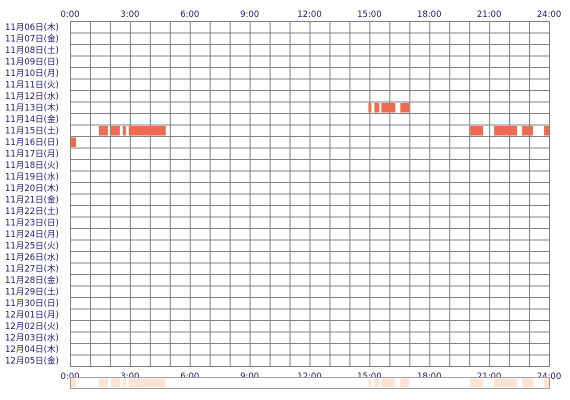 Image resolution: width=570 pixels, height=400 pixels. What do you see at coordinates (309, 15) in the screenshot?
I see `x-tick-label-top: 12:00` at bounding box center [309, 15].